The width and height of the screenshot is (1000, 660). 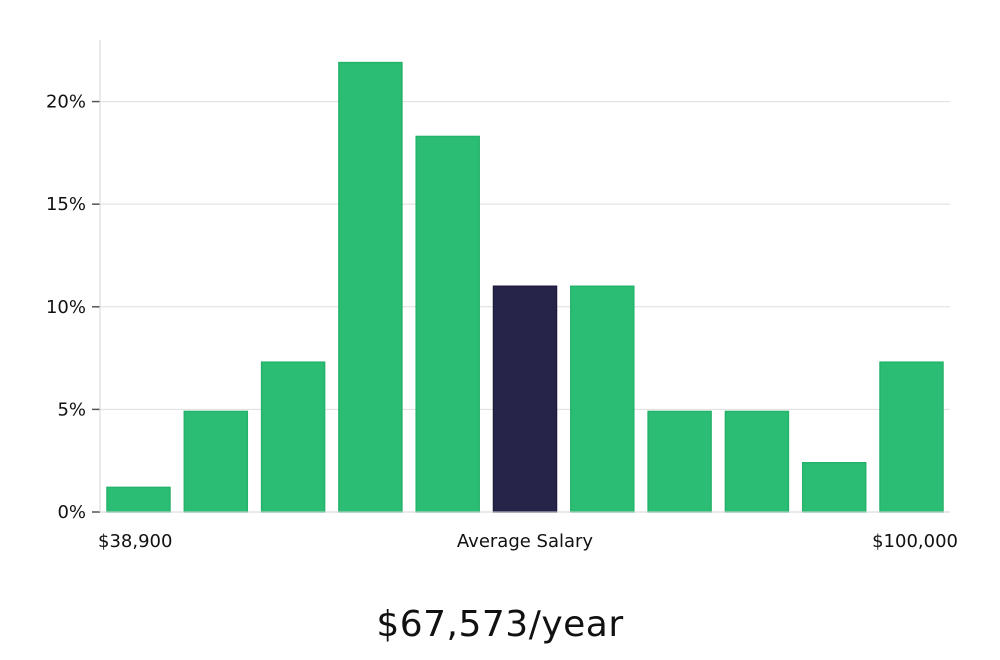 What do you see at coordinates (525, 399) in the screenshot?
I see `histogram-bar-average` at bounding box center [525, 399].